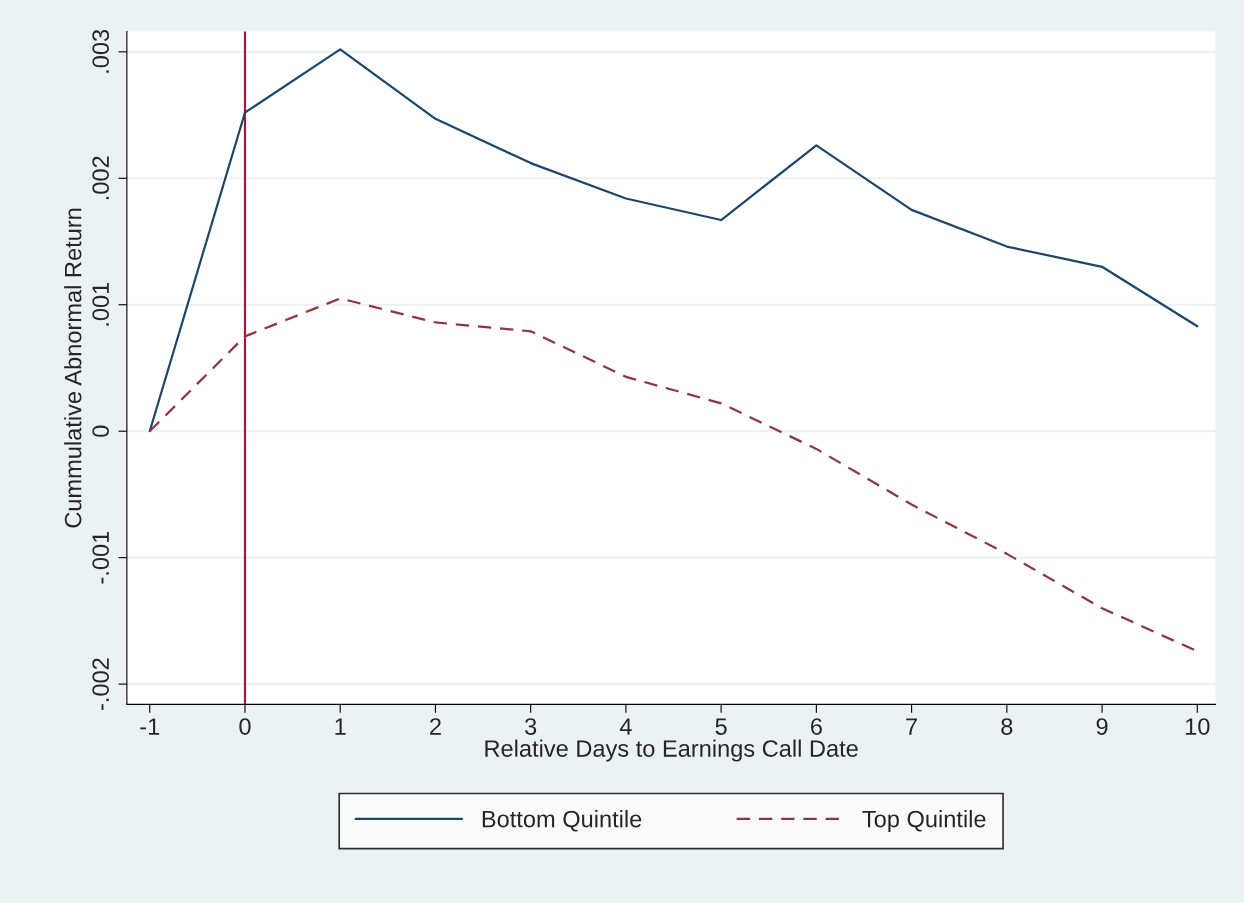  What do you see at coordinates (101, 304) in the screenshot?
I see `y-tick-label: .001` at bounding box center [101, 304].